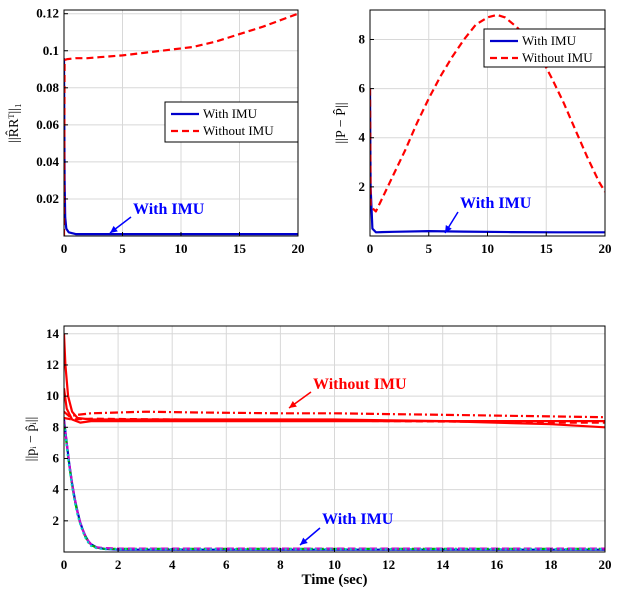 This screenshot has width=623, height=593. Describe the element at coordinates (47, 161) in the screenshot. I see `y-tick-label: 0.04` at that location.